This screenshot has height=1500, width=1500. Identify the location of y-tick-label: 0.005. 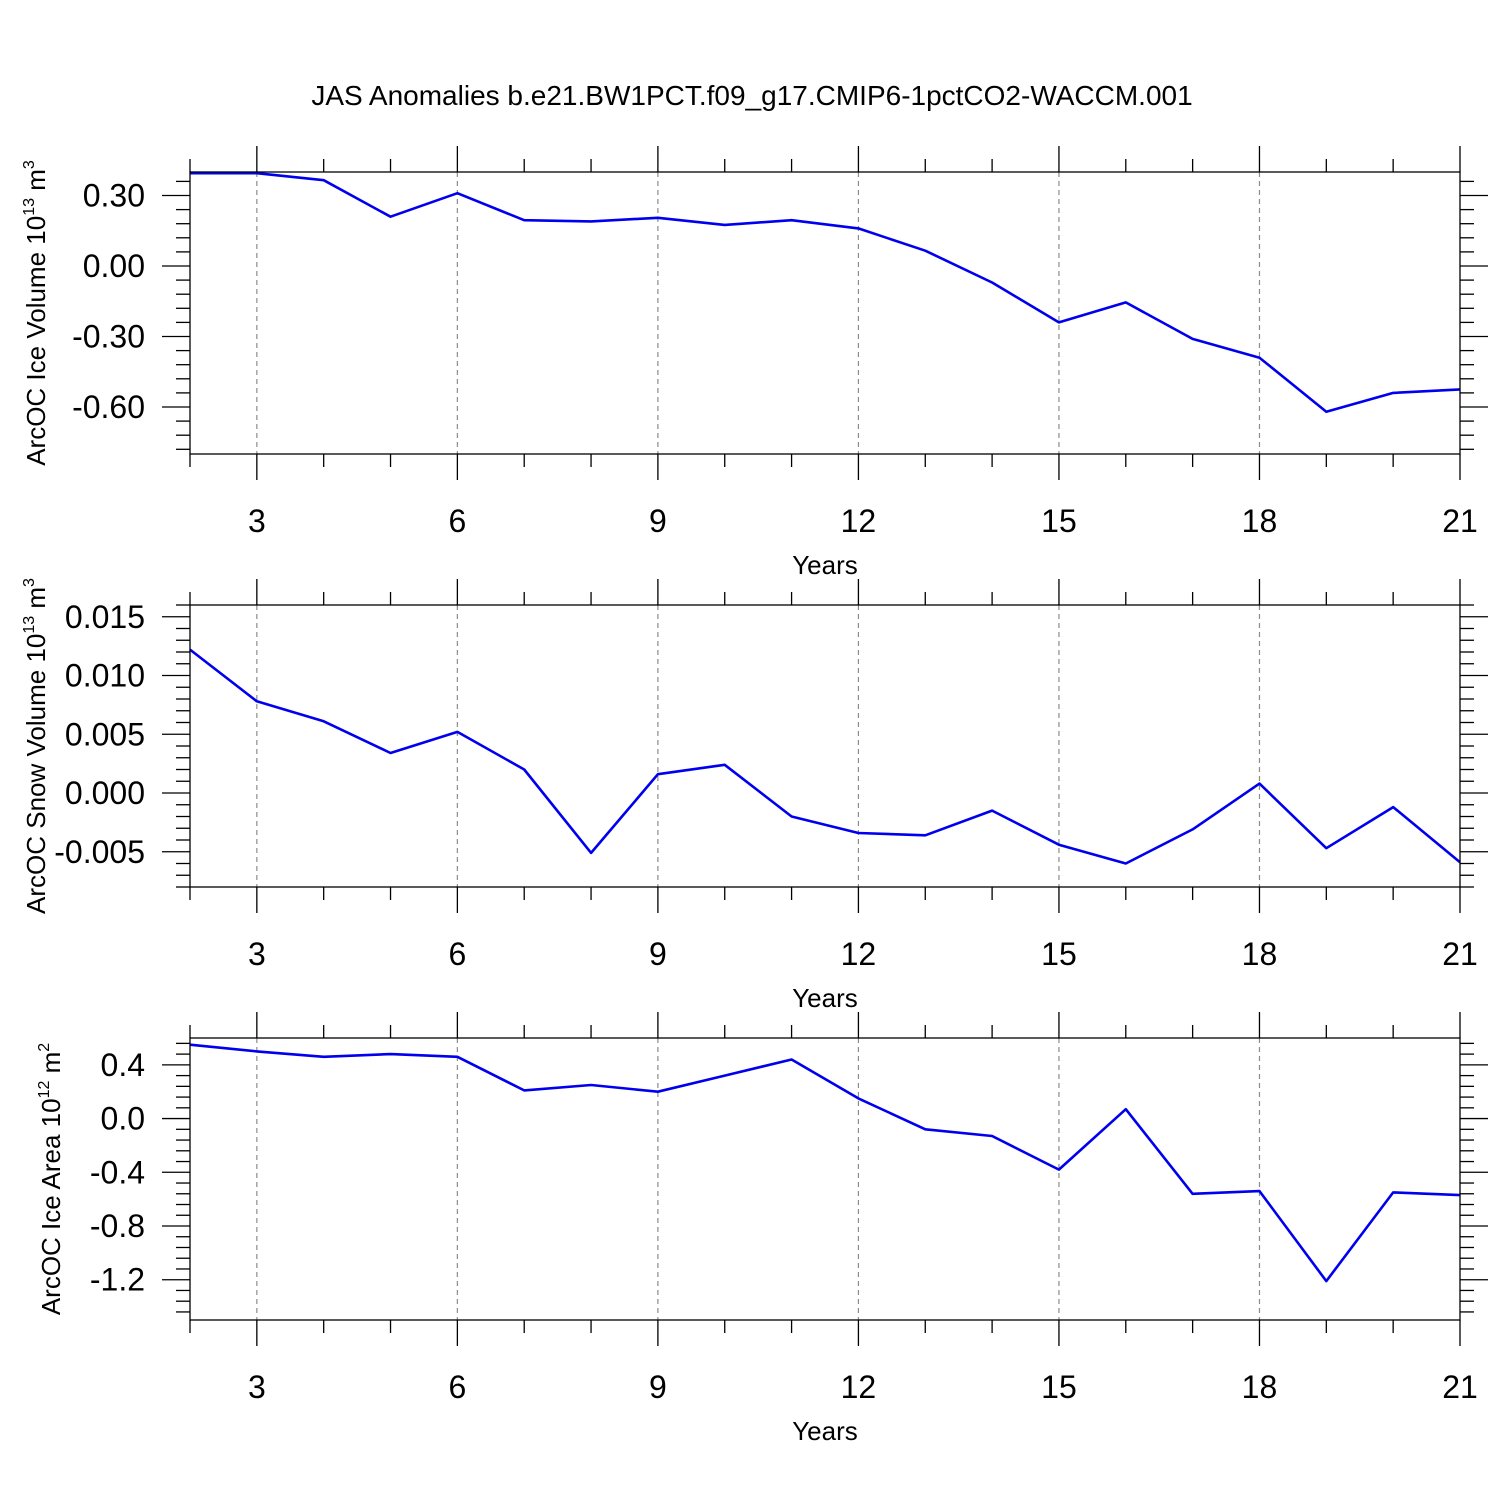
(105, 734).